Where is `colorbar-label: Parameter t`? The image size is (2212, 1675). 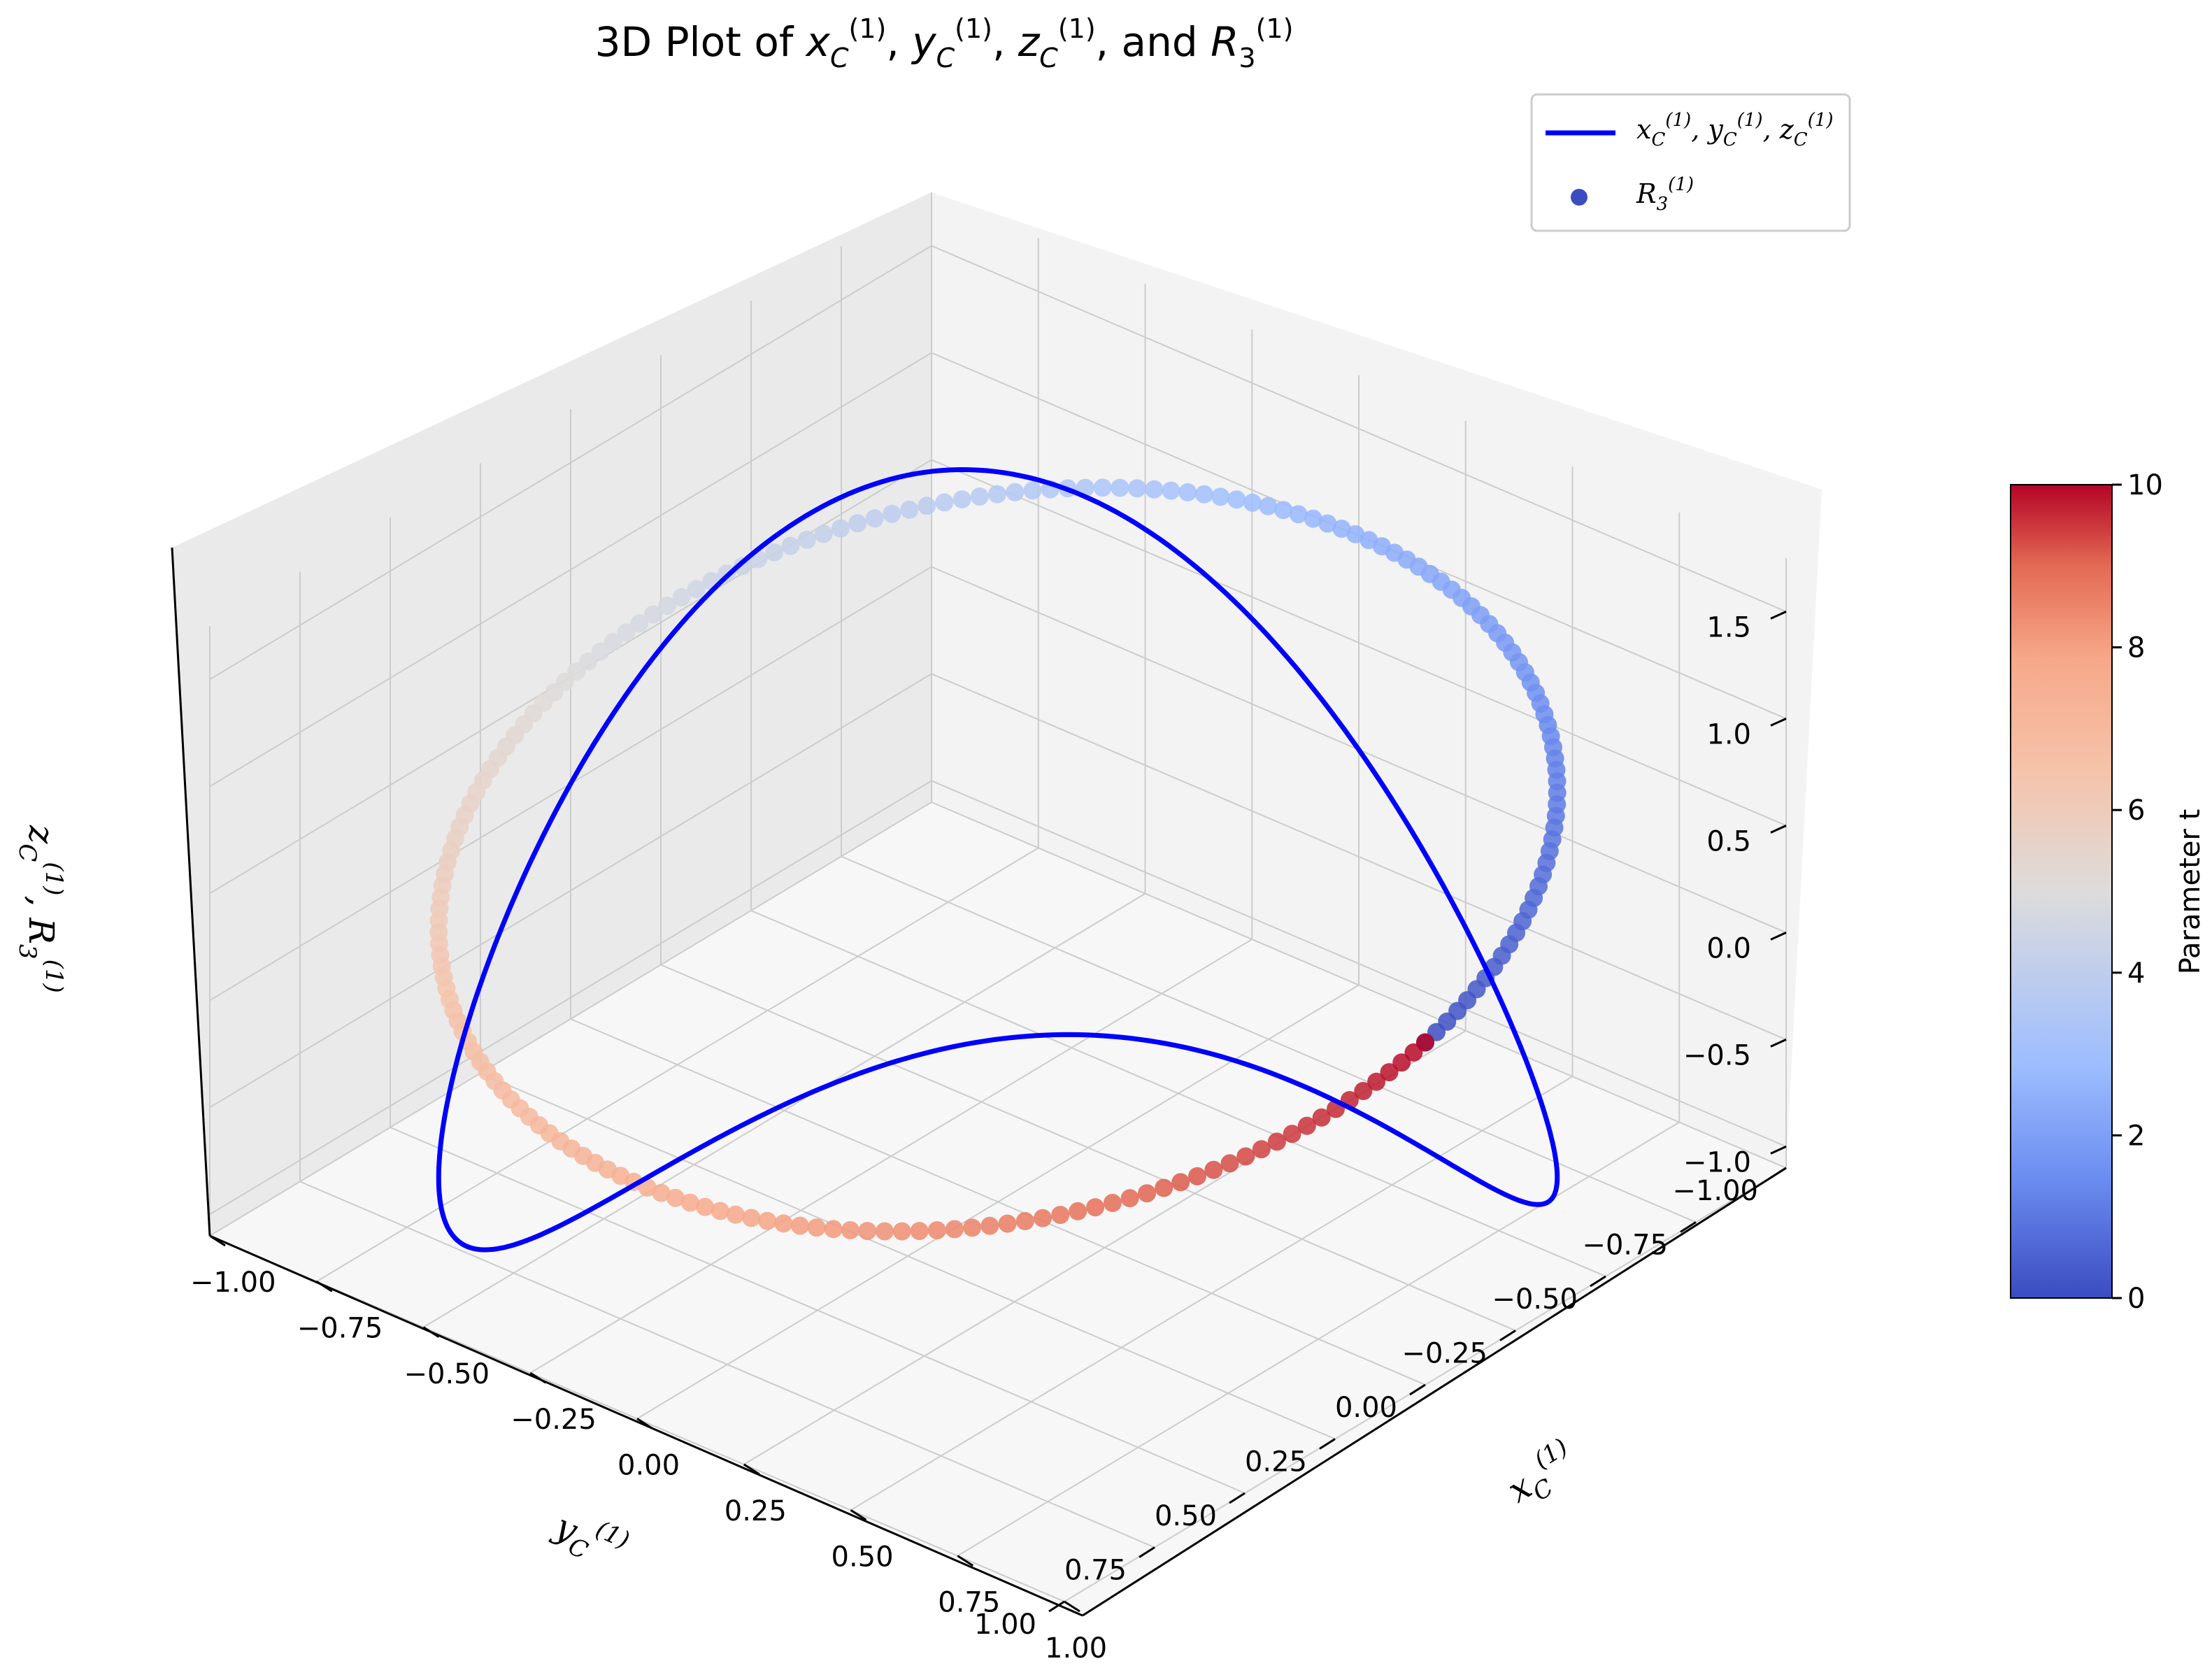 colorbar-label: Parameter t is located at coordinates (2190, 892).